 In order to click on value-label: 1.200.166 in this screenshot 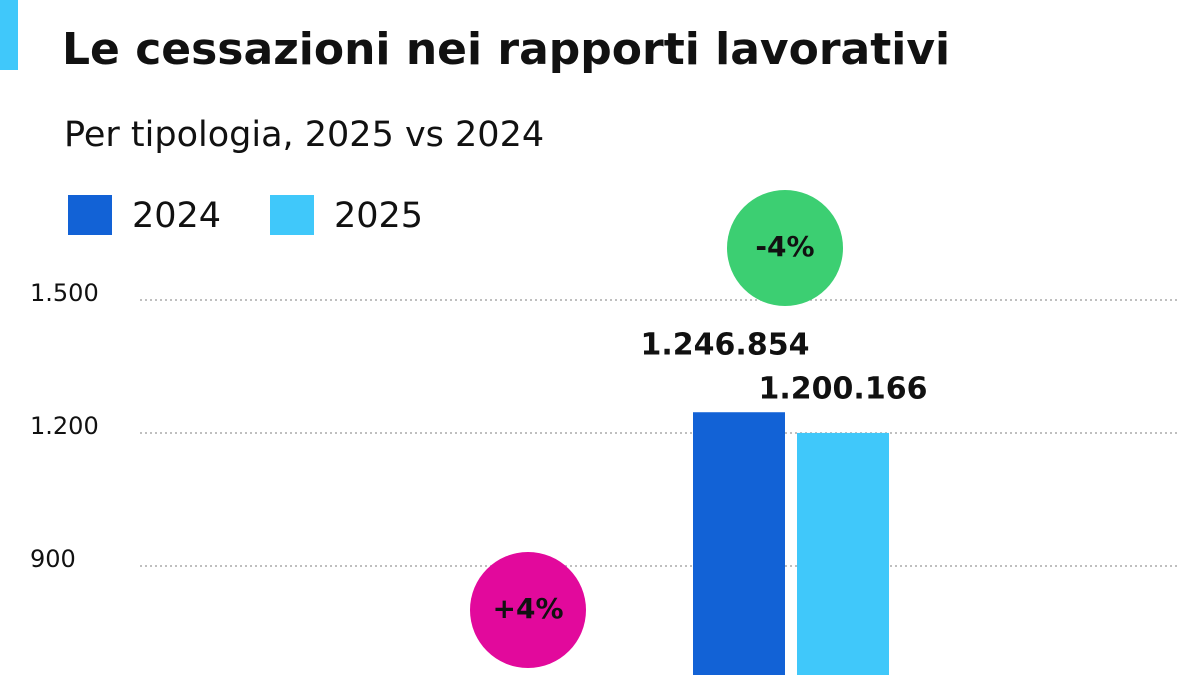, I will do `click(843, 388)`.